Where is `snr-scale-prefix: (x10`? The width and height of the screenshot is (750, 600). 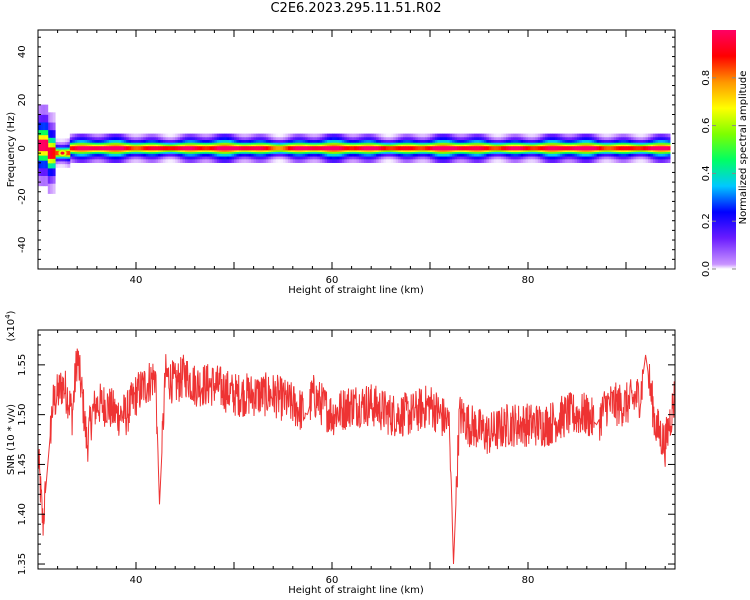 snr-scale-prefix: (x10 is located at coordinates (11, 330).